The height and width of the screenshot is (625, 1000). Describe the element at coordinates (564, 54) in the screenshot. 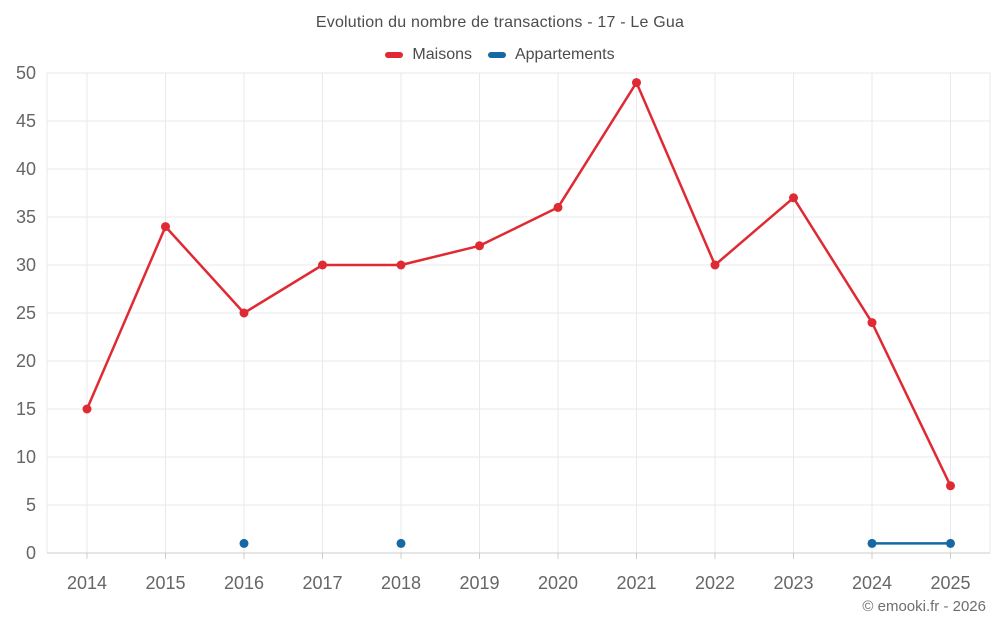

I see `legend-label-appartements: Appartements` at that location.